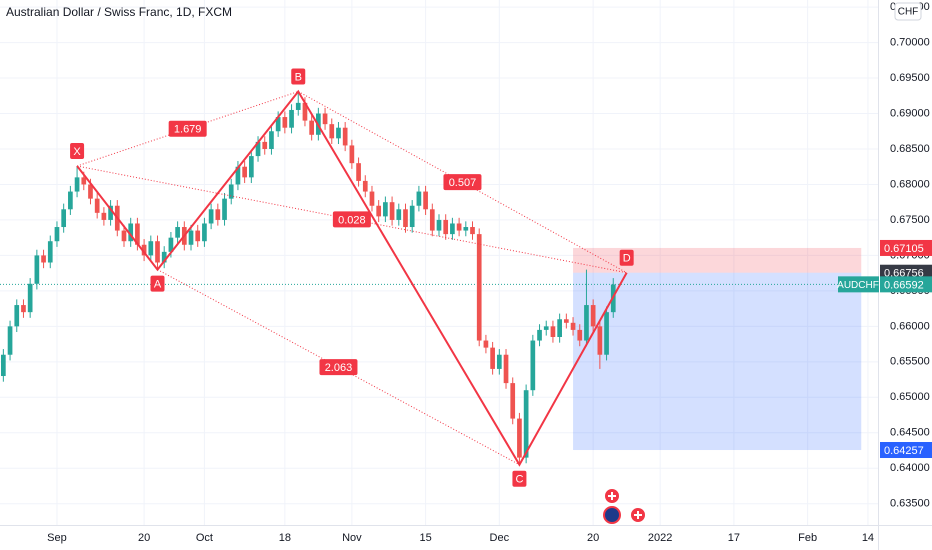 This screenshot has width=932, height=550. What do you see at coordinates (910, 326) in the screenshot?
I see `y-tick-label: 0.66000` at bounding box center [910, 326].